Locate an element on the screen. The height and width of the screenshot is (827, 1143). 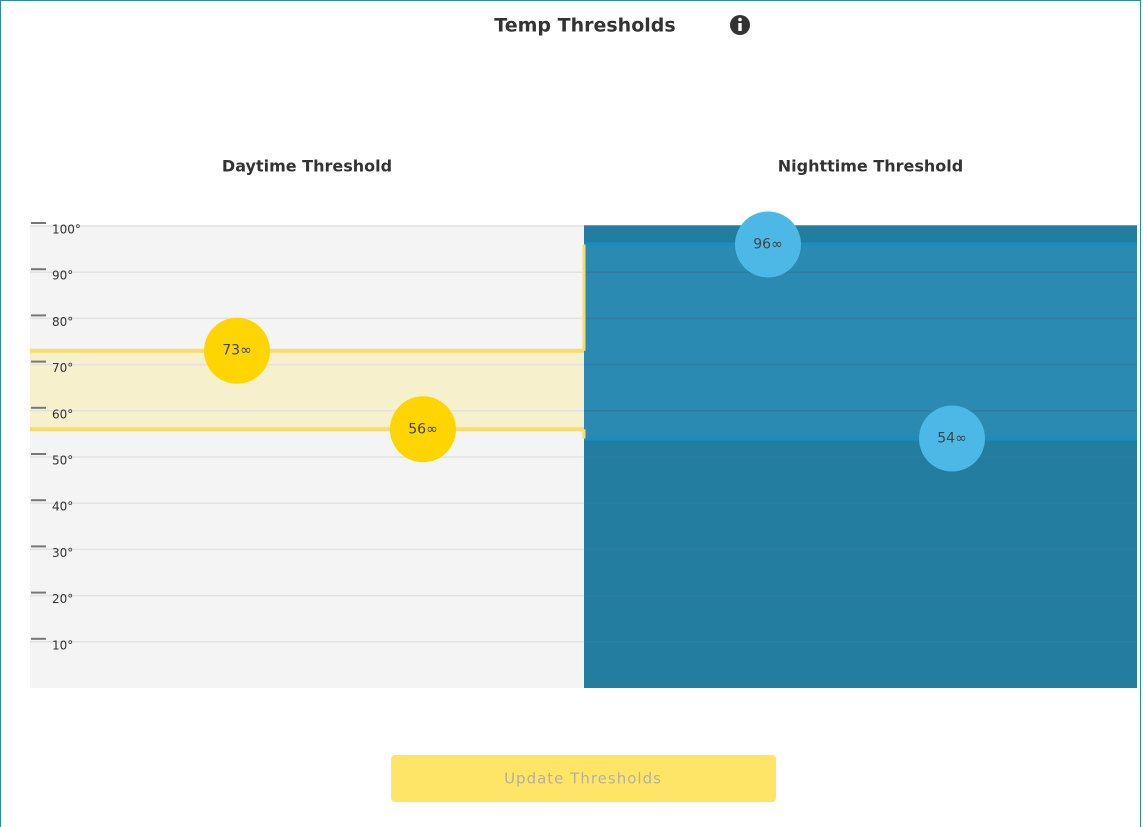
info-icon is located at coordinates (740, 25).